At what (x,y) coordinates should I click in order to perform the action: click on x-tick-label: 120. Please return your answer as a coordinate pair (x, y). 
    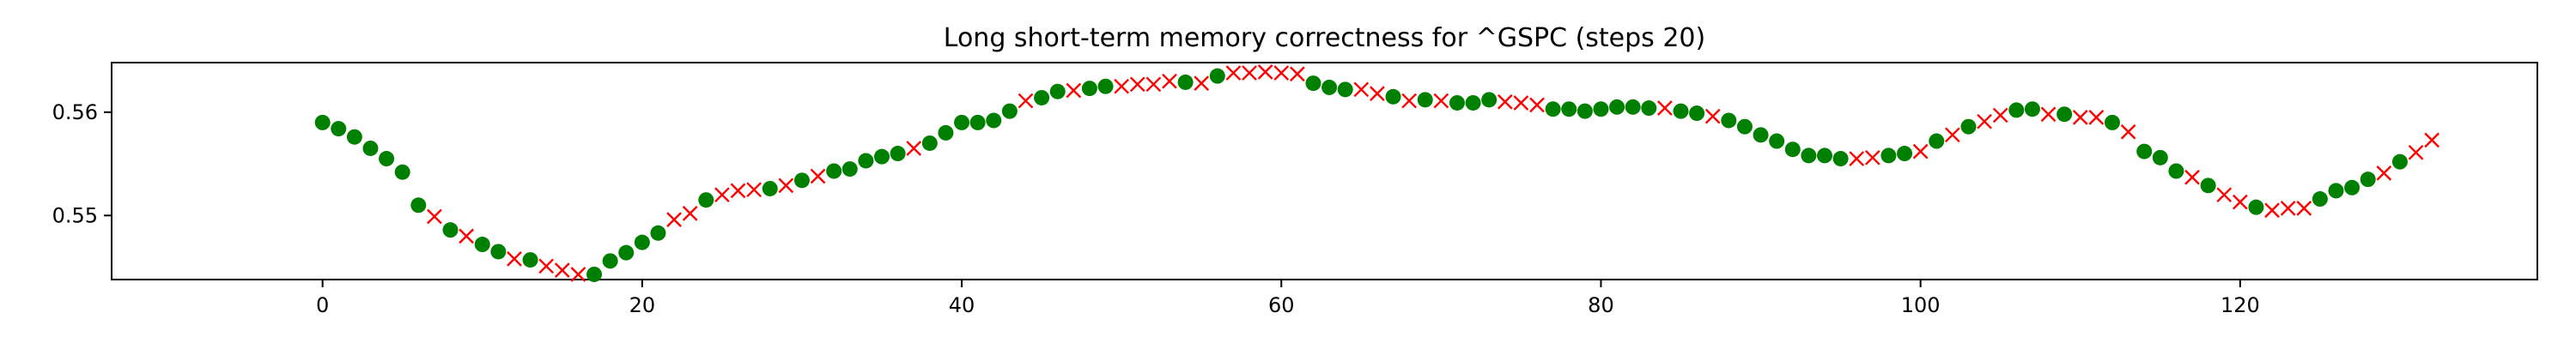
    Looking at the image, I should click on (2240, 305).